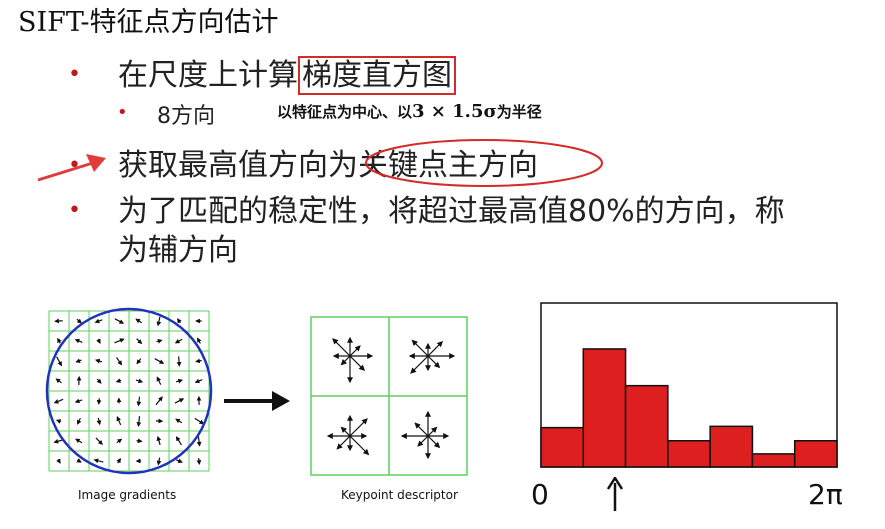 This screenshot has width=885, height=529. Describe the element at coordinates (186, 116) in the screenshot. I see `sub-bullet-eight-directions: 8方向` at that location.